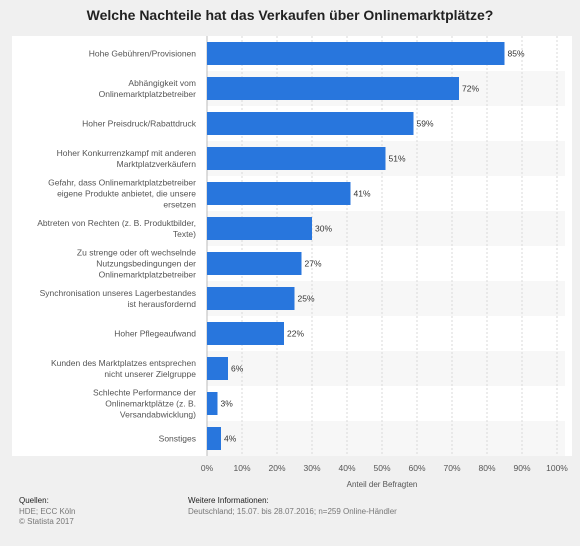 The image size is (580, 546). I want to click on bar-value-label: 27%, so click(313, 264).